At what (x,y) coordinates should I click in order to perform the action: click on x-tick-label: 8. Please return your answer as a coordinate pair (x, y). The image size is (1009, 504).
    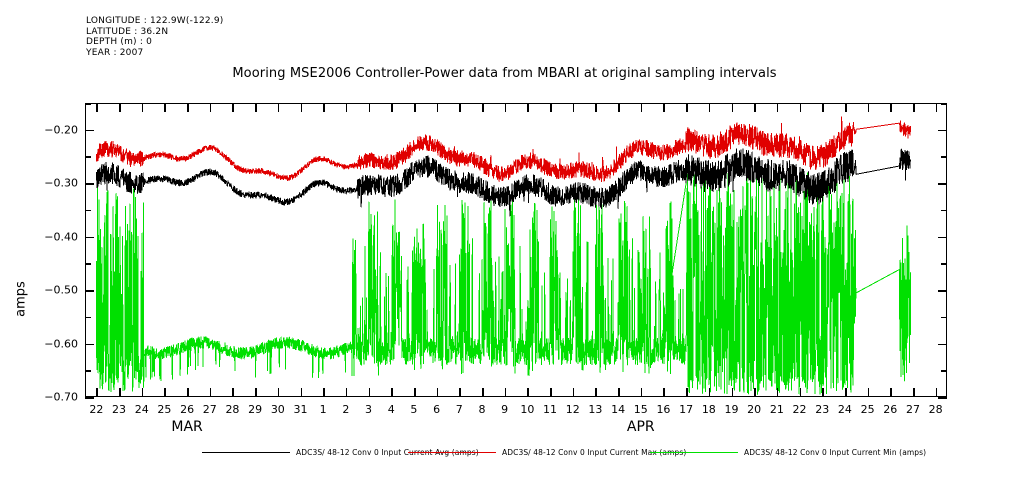
    Looking at the image, I should click on (482, 409).